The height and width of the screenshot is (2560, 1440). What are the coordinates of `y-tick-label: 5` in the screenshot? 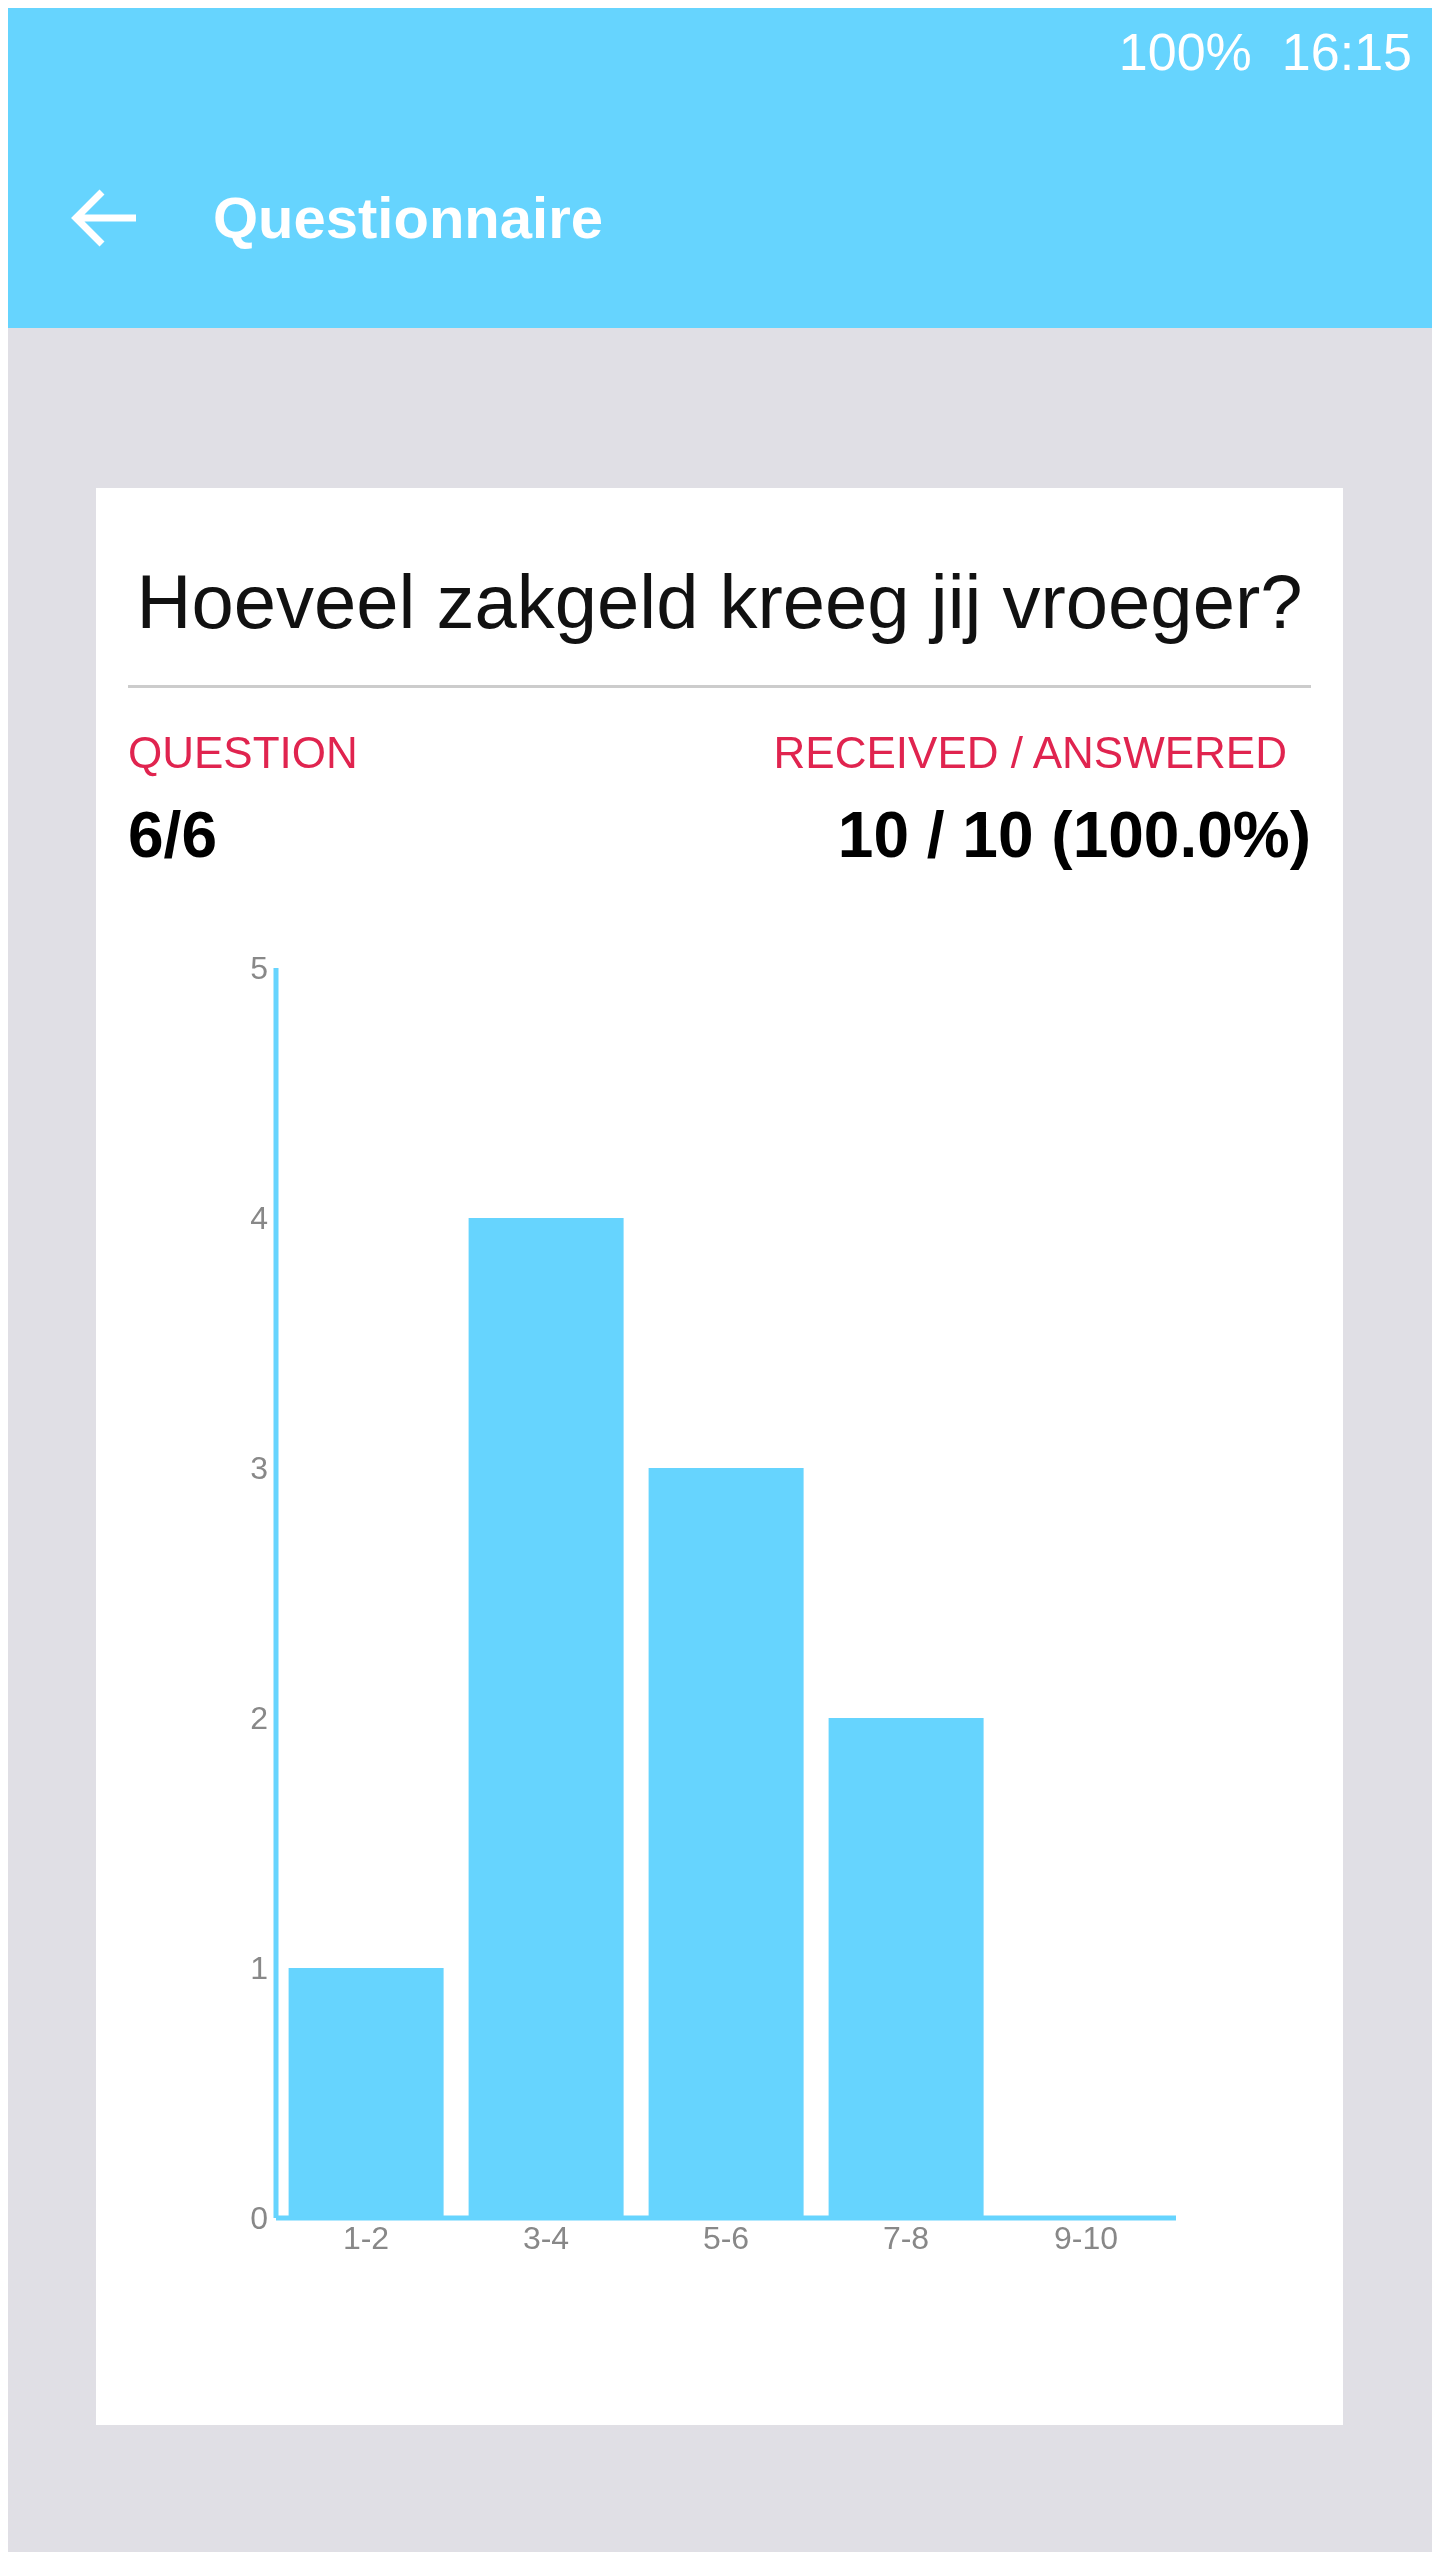 It's located at (259, 968).